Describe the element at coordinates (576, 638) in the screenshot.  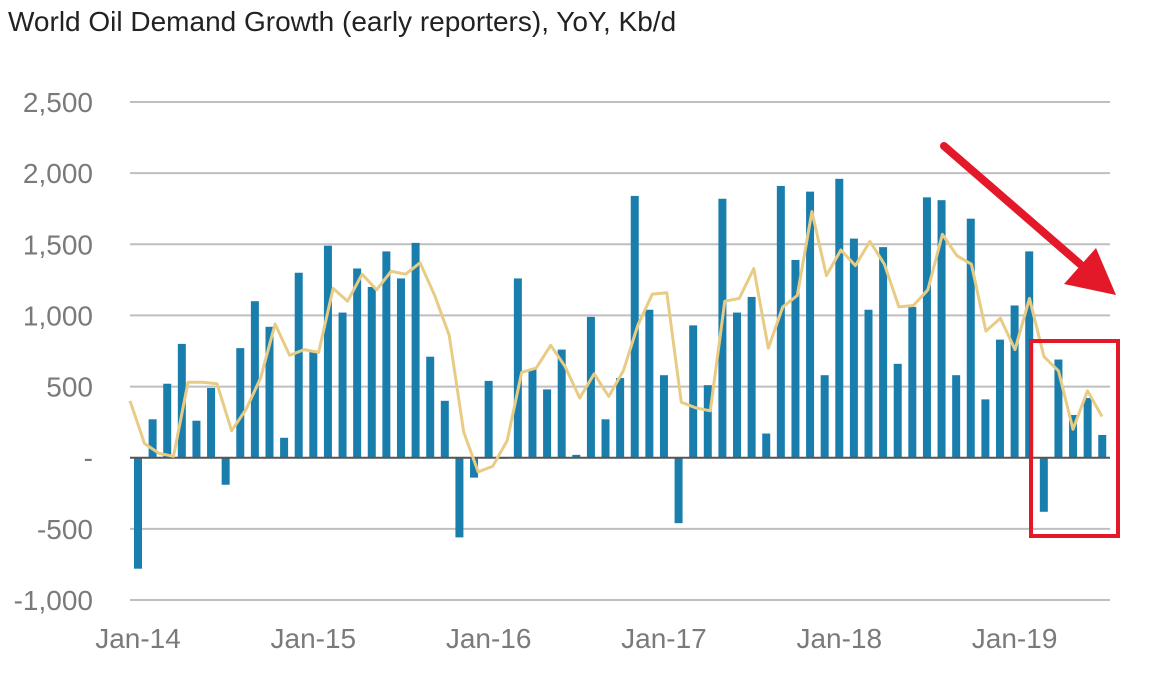
I see `x-axis-labels: Jan-14 Jan-15 Jan-16 Jan-17 Jan-18 Jan-19` at that location.